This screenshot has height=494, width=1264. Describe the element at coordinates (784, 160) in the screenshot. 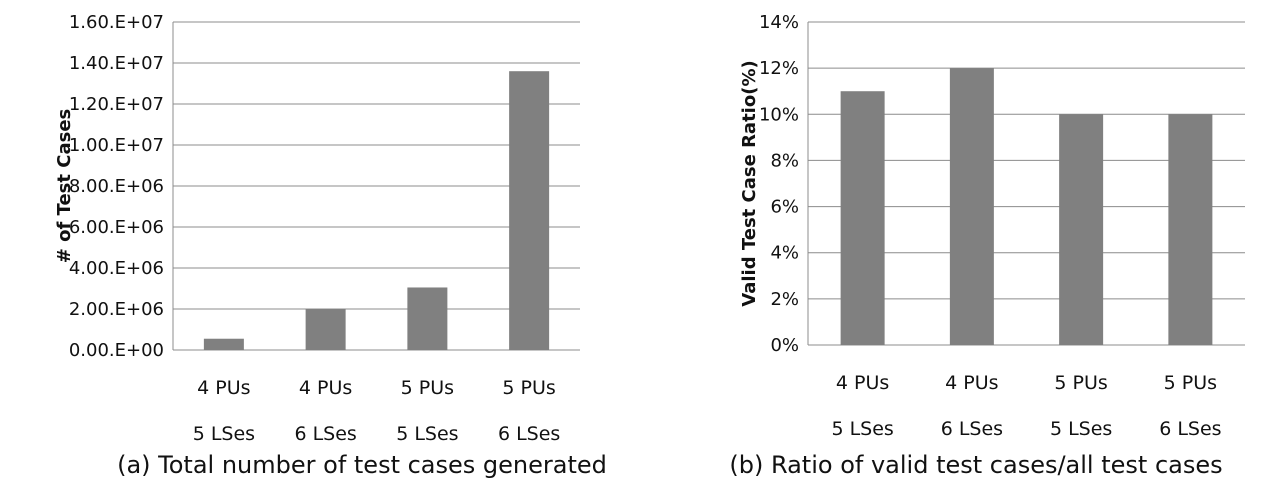

I see `y-tick-label: 8%` at that location.